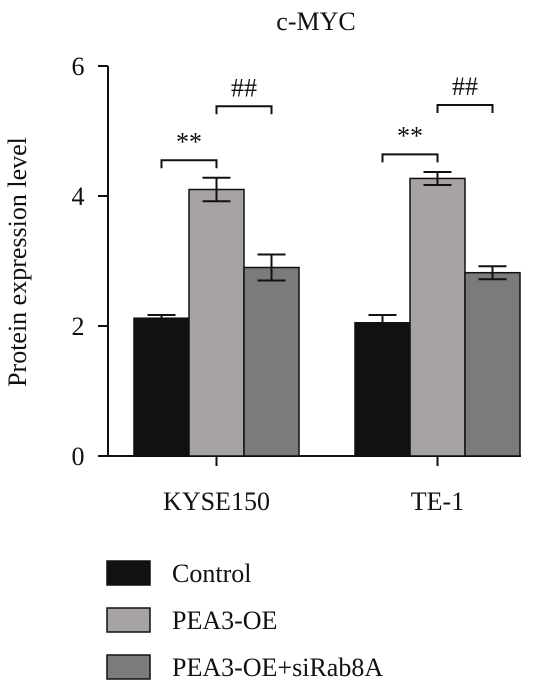 This screenshot has width=551, height=696. I want to click on y-tick-label: 2, so click(78, 326).